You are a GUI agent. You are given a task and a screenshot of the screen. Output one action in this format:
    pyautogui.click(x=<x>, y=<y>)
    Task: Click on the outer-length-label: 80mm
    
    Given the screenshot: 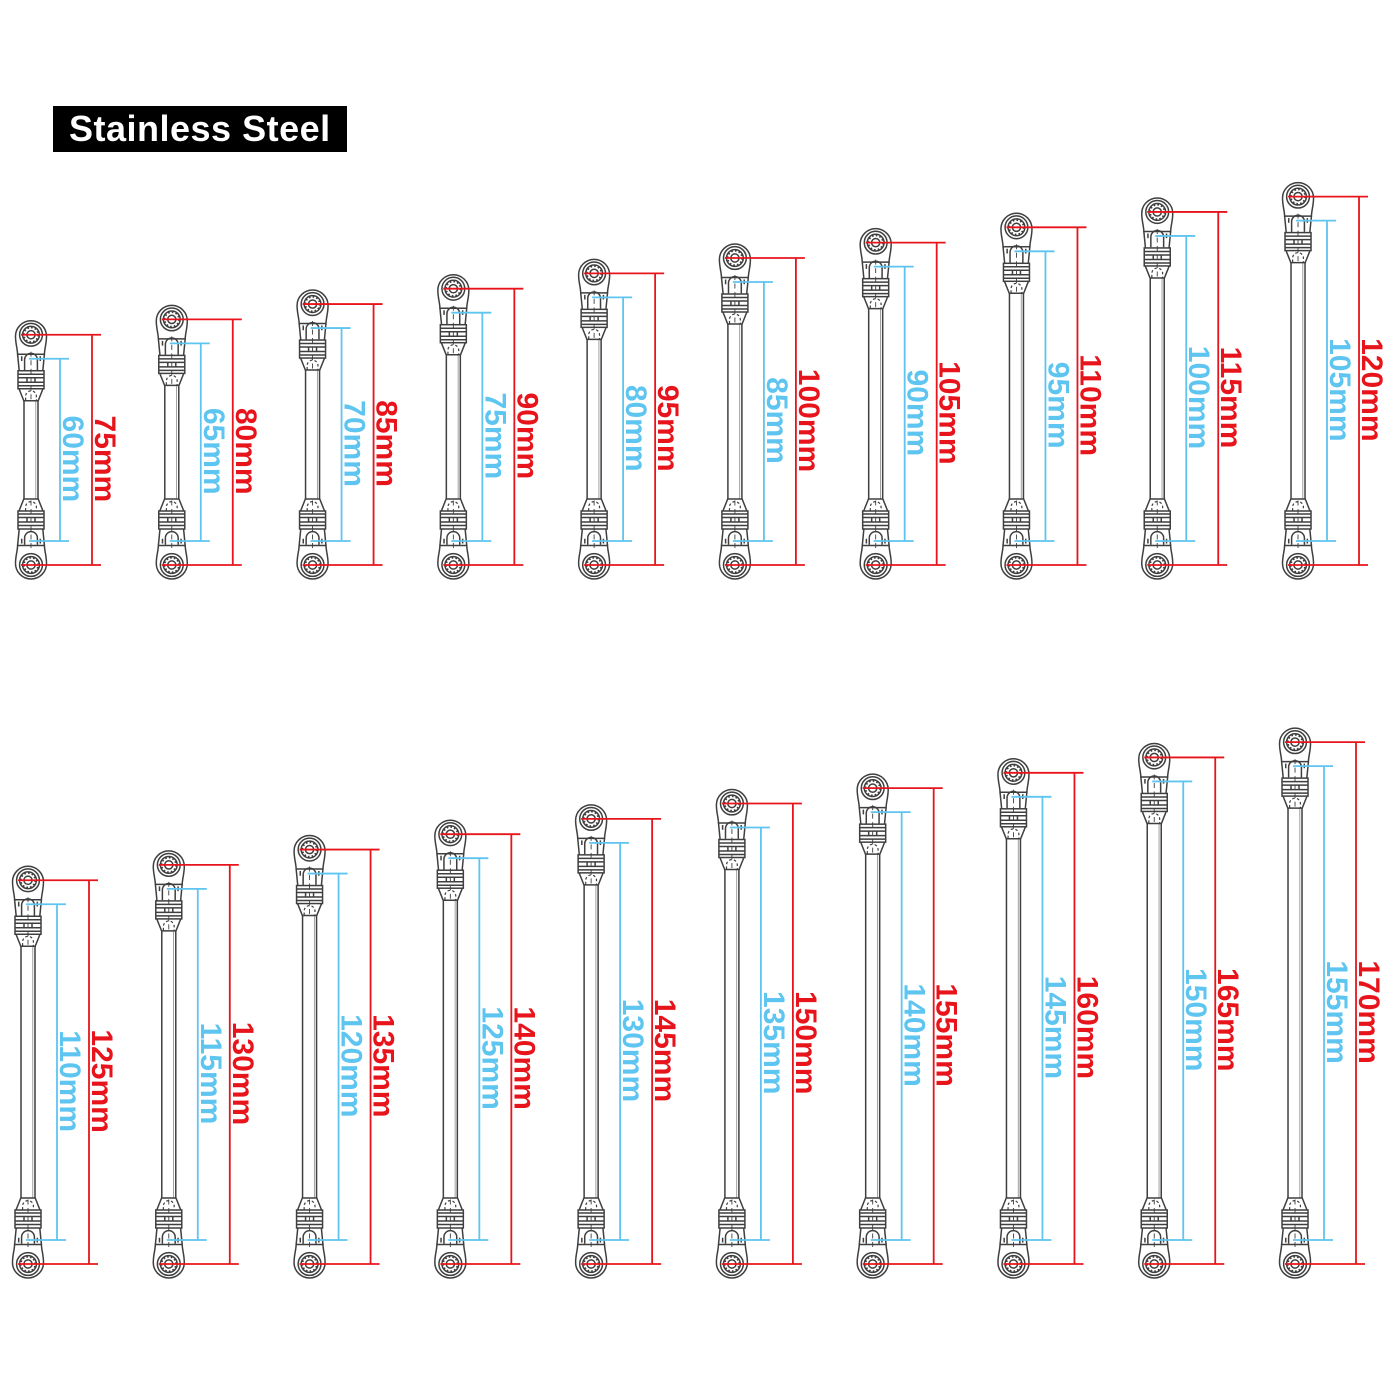 What is the action you would take?
    pyautogui.click(x=245, y=451)
    